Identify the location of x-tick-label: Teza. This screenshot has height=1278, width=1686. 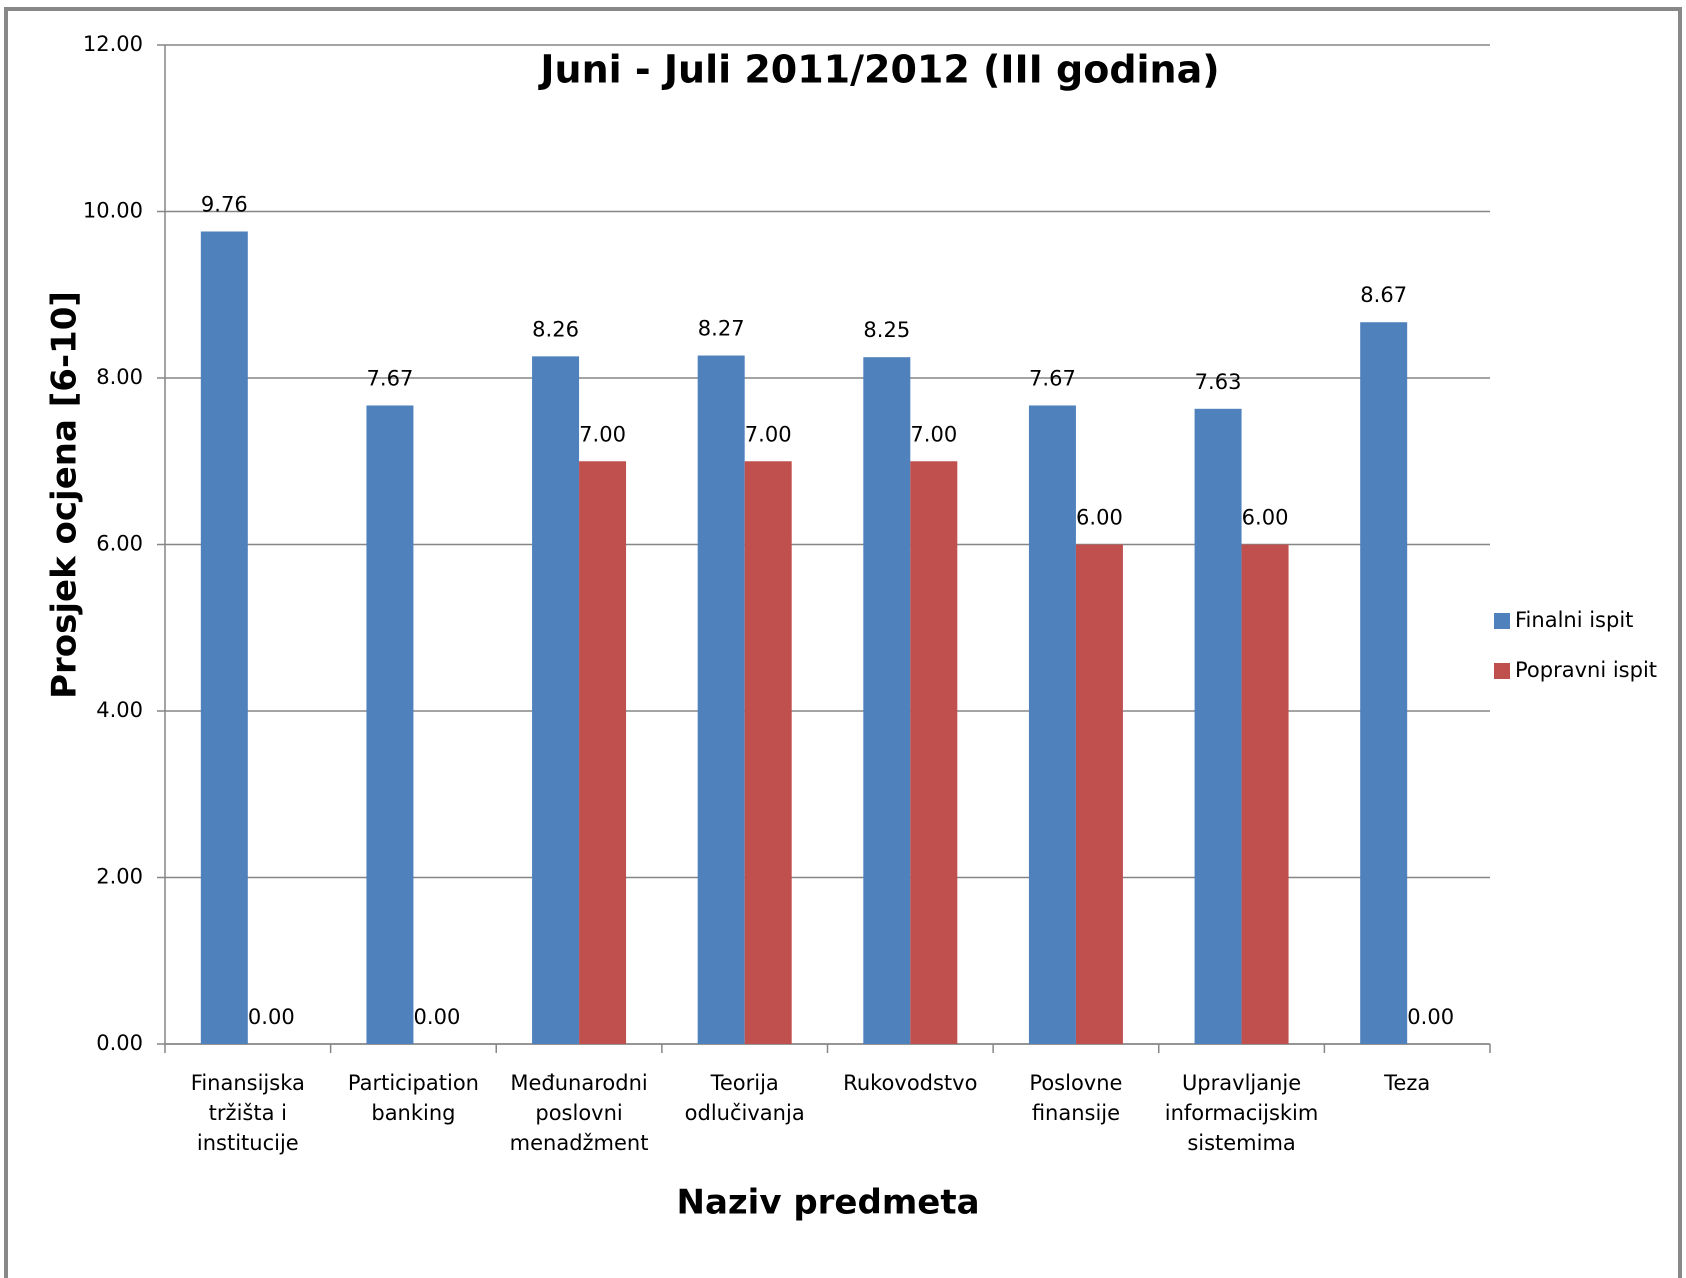
(1406, 1083).